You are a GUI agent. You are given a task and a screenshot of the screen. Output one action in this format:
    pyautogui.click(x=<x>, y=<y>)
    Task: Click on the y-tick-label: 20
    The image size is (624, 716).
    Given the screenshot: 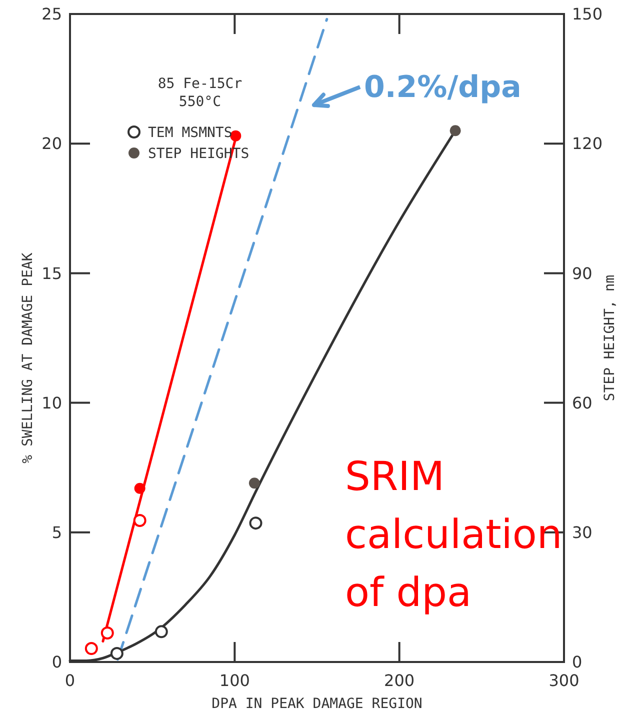 What is the action you would take?
    pyautogui.click(x=52, y=144)
    